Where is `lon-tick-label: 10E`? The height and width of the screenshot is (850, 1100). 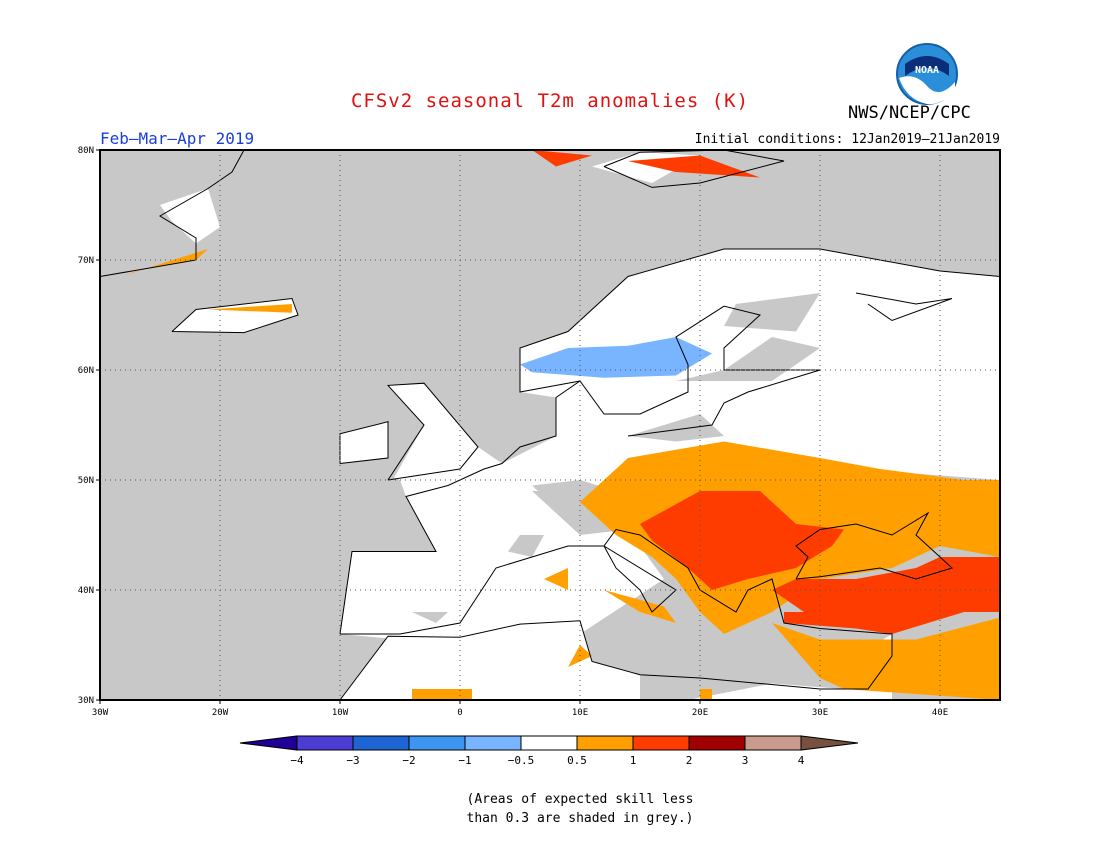
lon-tick-label: 10E is located at coordinates (580, 713).